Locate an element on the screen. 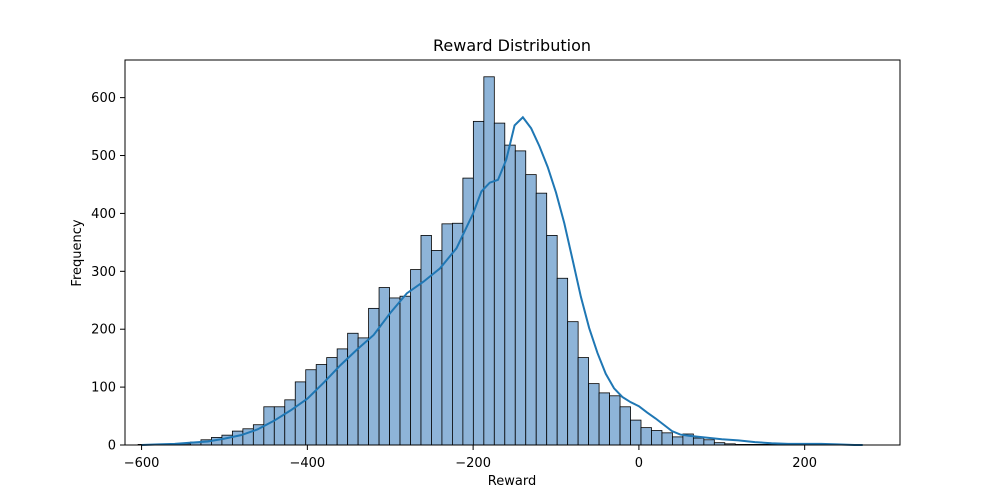 The width and height of the screenshot is (1000, 500). y-tick-label: 400 is located at coordinates (103, 214).